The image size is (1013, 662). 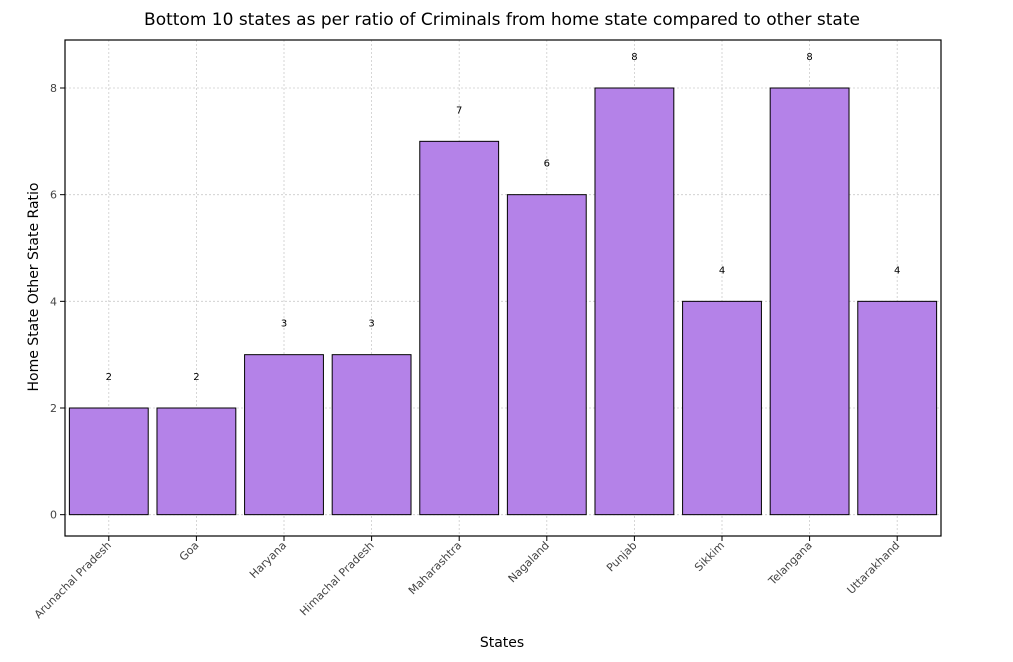 I want to click on data-label: 6, so click(x=547, y=164).